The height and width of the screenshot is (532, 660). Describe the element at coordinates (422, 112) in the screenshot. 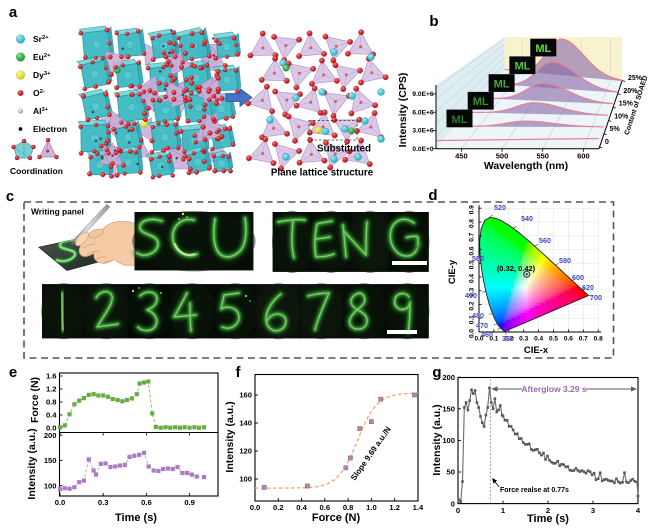

I see `svg-text: 6.0E+6` at that location.